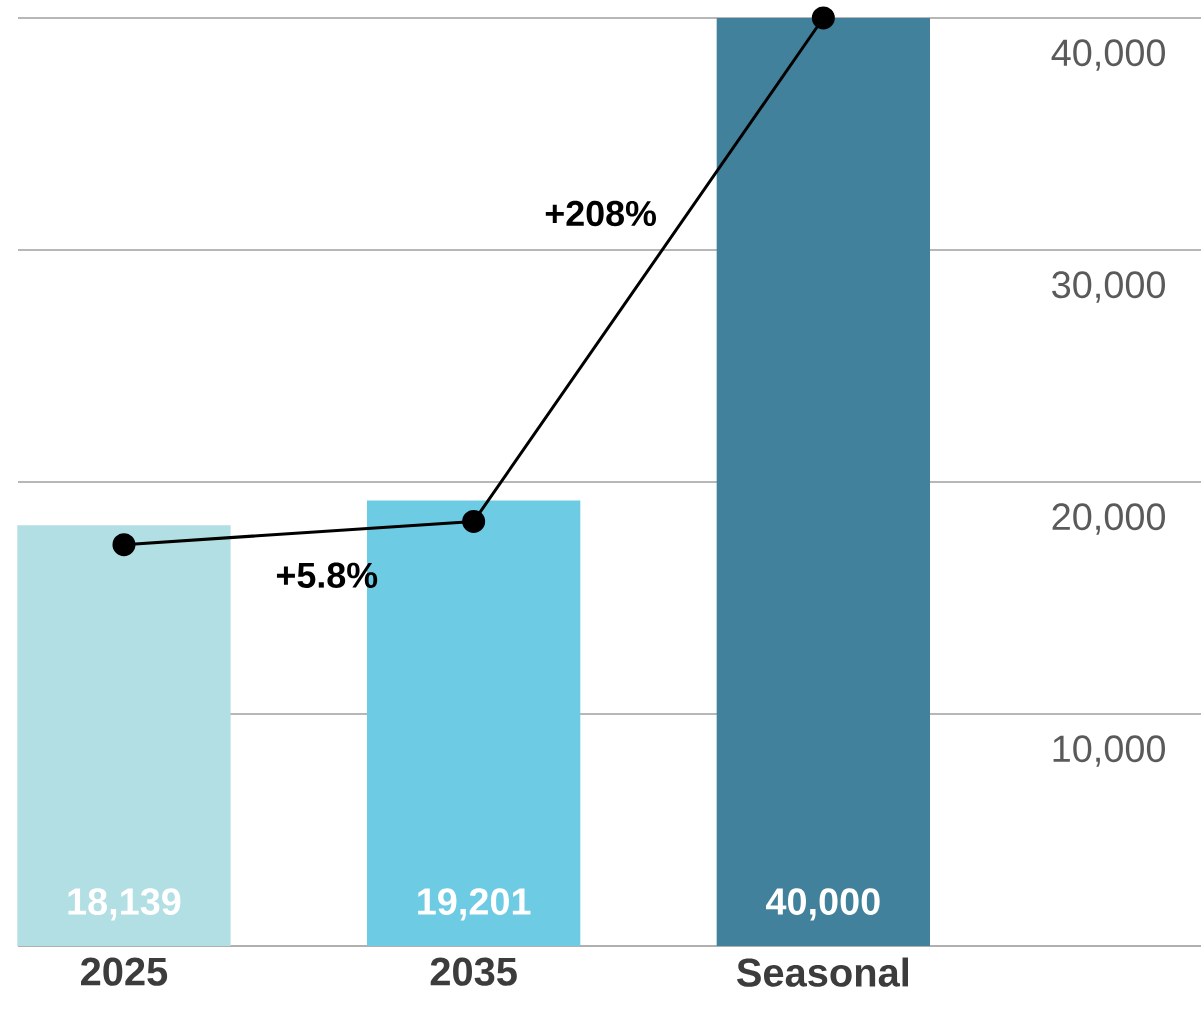 The image size is (1201, 1027). What do you see at coordinates (124, 904) in the screenshot?
I see `data-label: 18,139` at bounding box center [124, 904].